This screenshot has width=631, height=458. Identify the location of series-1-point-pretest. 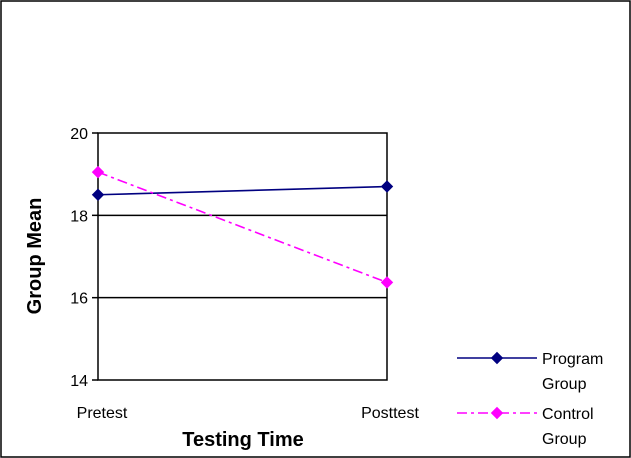
(98, 194).